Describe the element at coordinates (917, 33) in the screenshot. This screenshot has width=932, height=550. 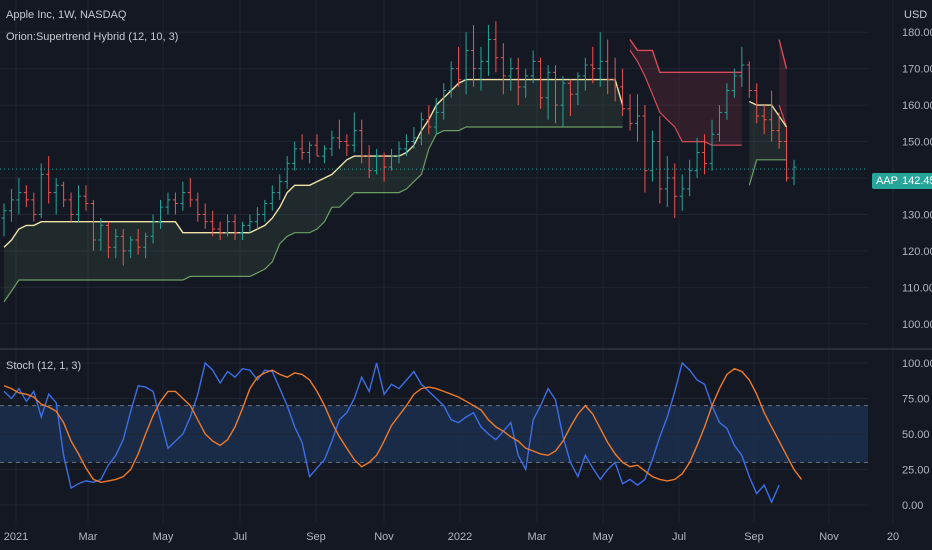
I see `price-axis-label: 180.00` at that location.